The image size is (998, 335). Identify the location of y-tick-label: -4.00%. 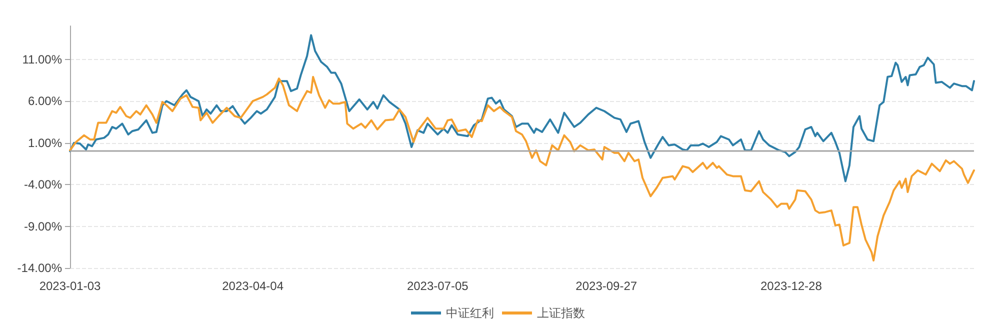
(43, 185).